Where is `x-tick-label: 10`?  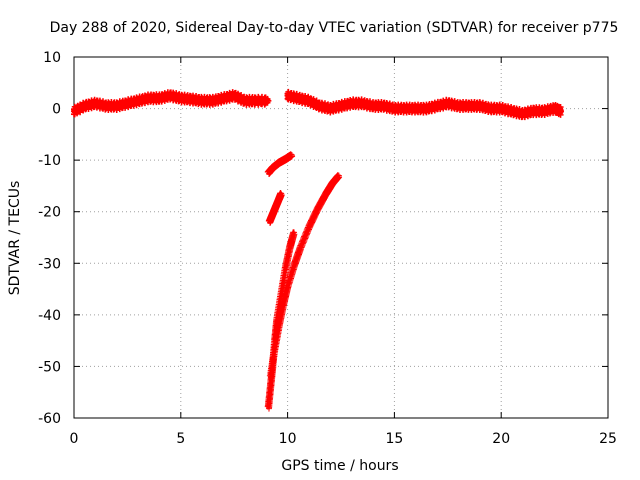
x-tick-label: 10 is located at coordinates (288, 439).